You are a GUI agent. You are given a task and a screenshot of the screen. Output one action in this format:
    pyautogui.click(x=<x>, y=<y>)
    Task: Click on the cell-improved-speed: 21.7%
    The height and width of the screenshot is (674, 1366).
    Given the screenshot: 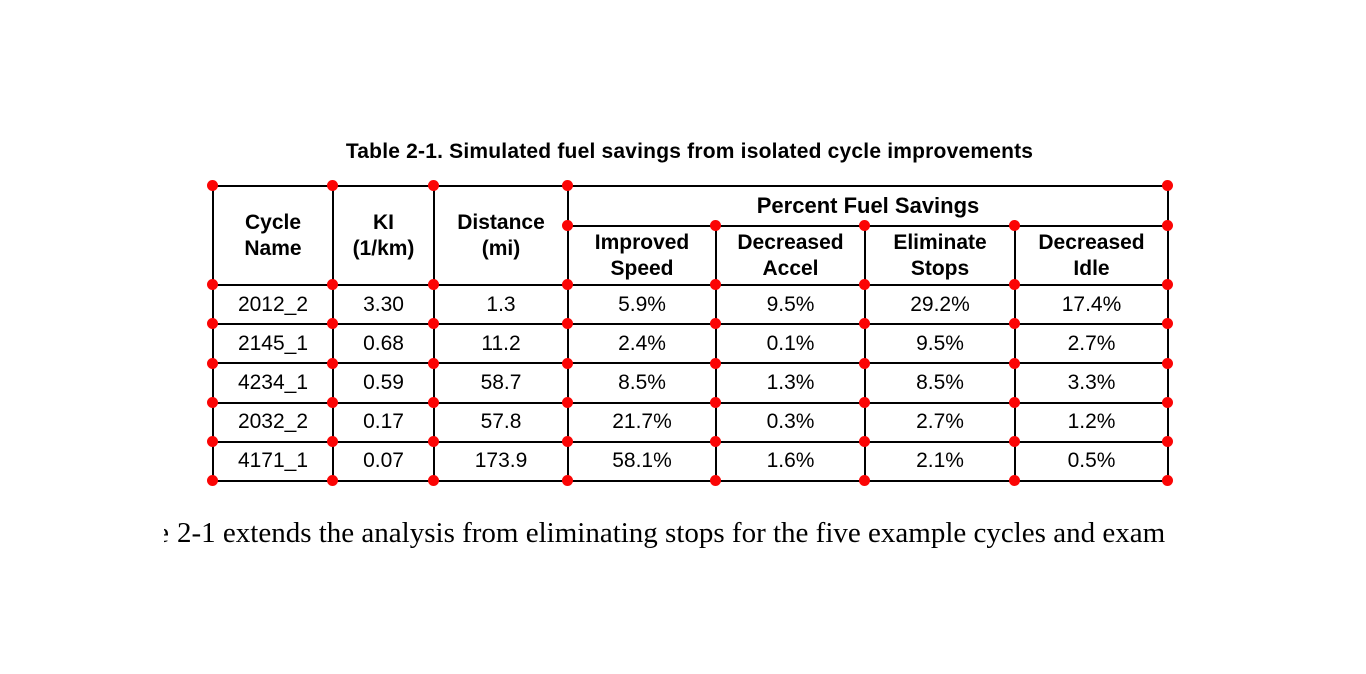 What is the action you would take?
    pyautogui.click(x=642, y=422)
    